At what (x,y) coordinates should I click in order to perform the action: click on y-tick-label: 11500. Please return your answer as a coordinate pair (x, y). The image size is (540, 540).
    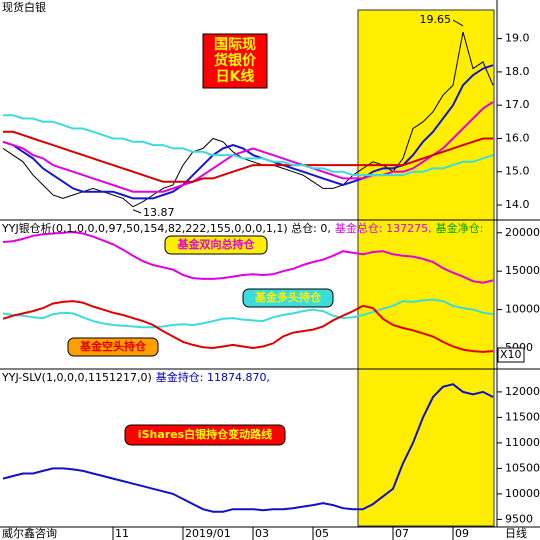
    Looking at the image, I should click on (522, 416).